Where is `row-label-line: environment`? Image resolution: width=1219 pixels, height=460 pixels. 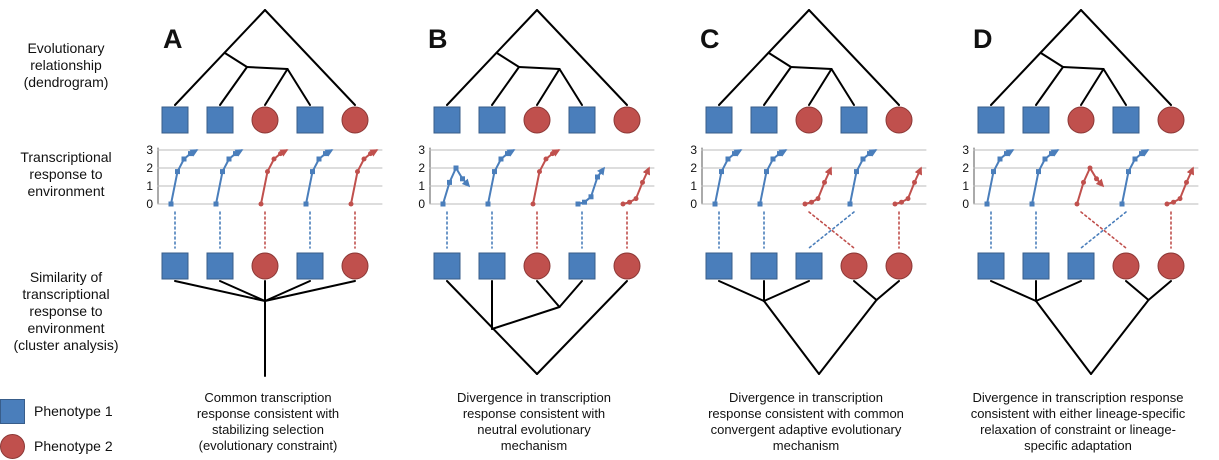
row-label-line: environment is located at coordinates (66, 191).